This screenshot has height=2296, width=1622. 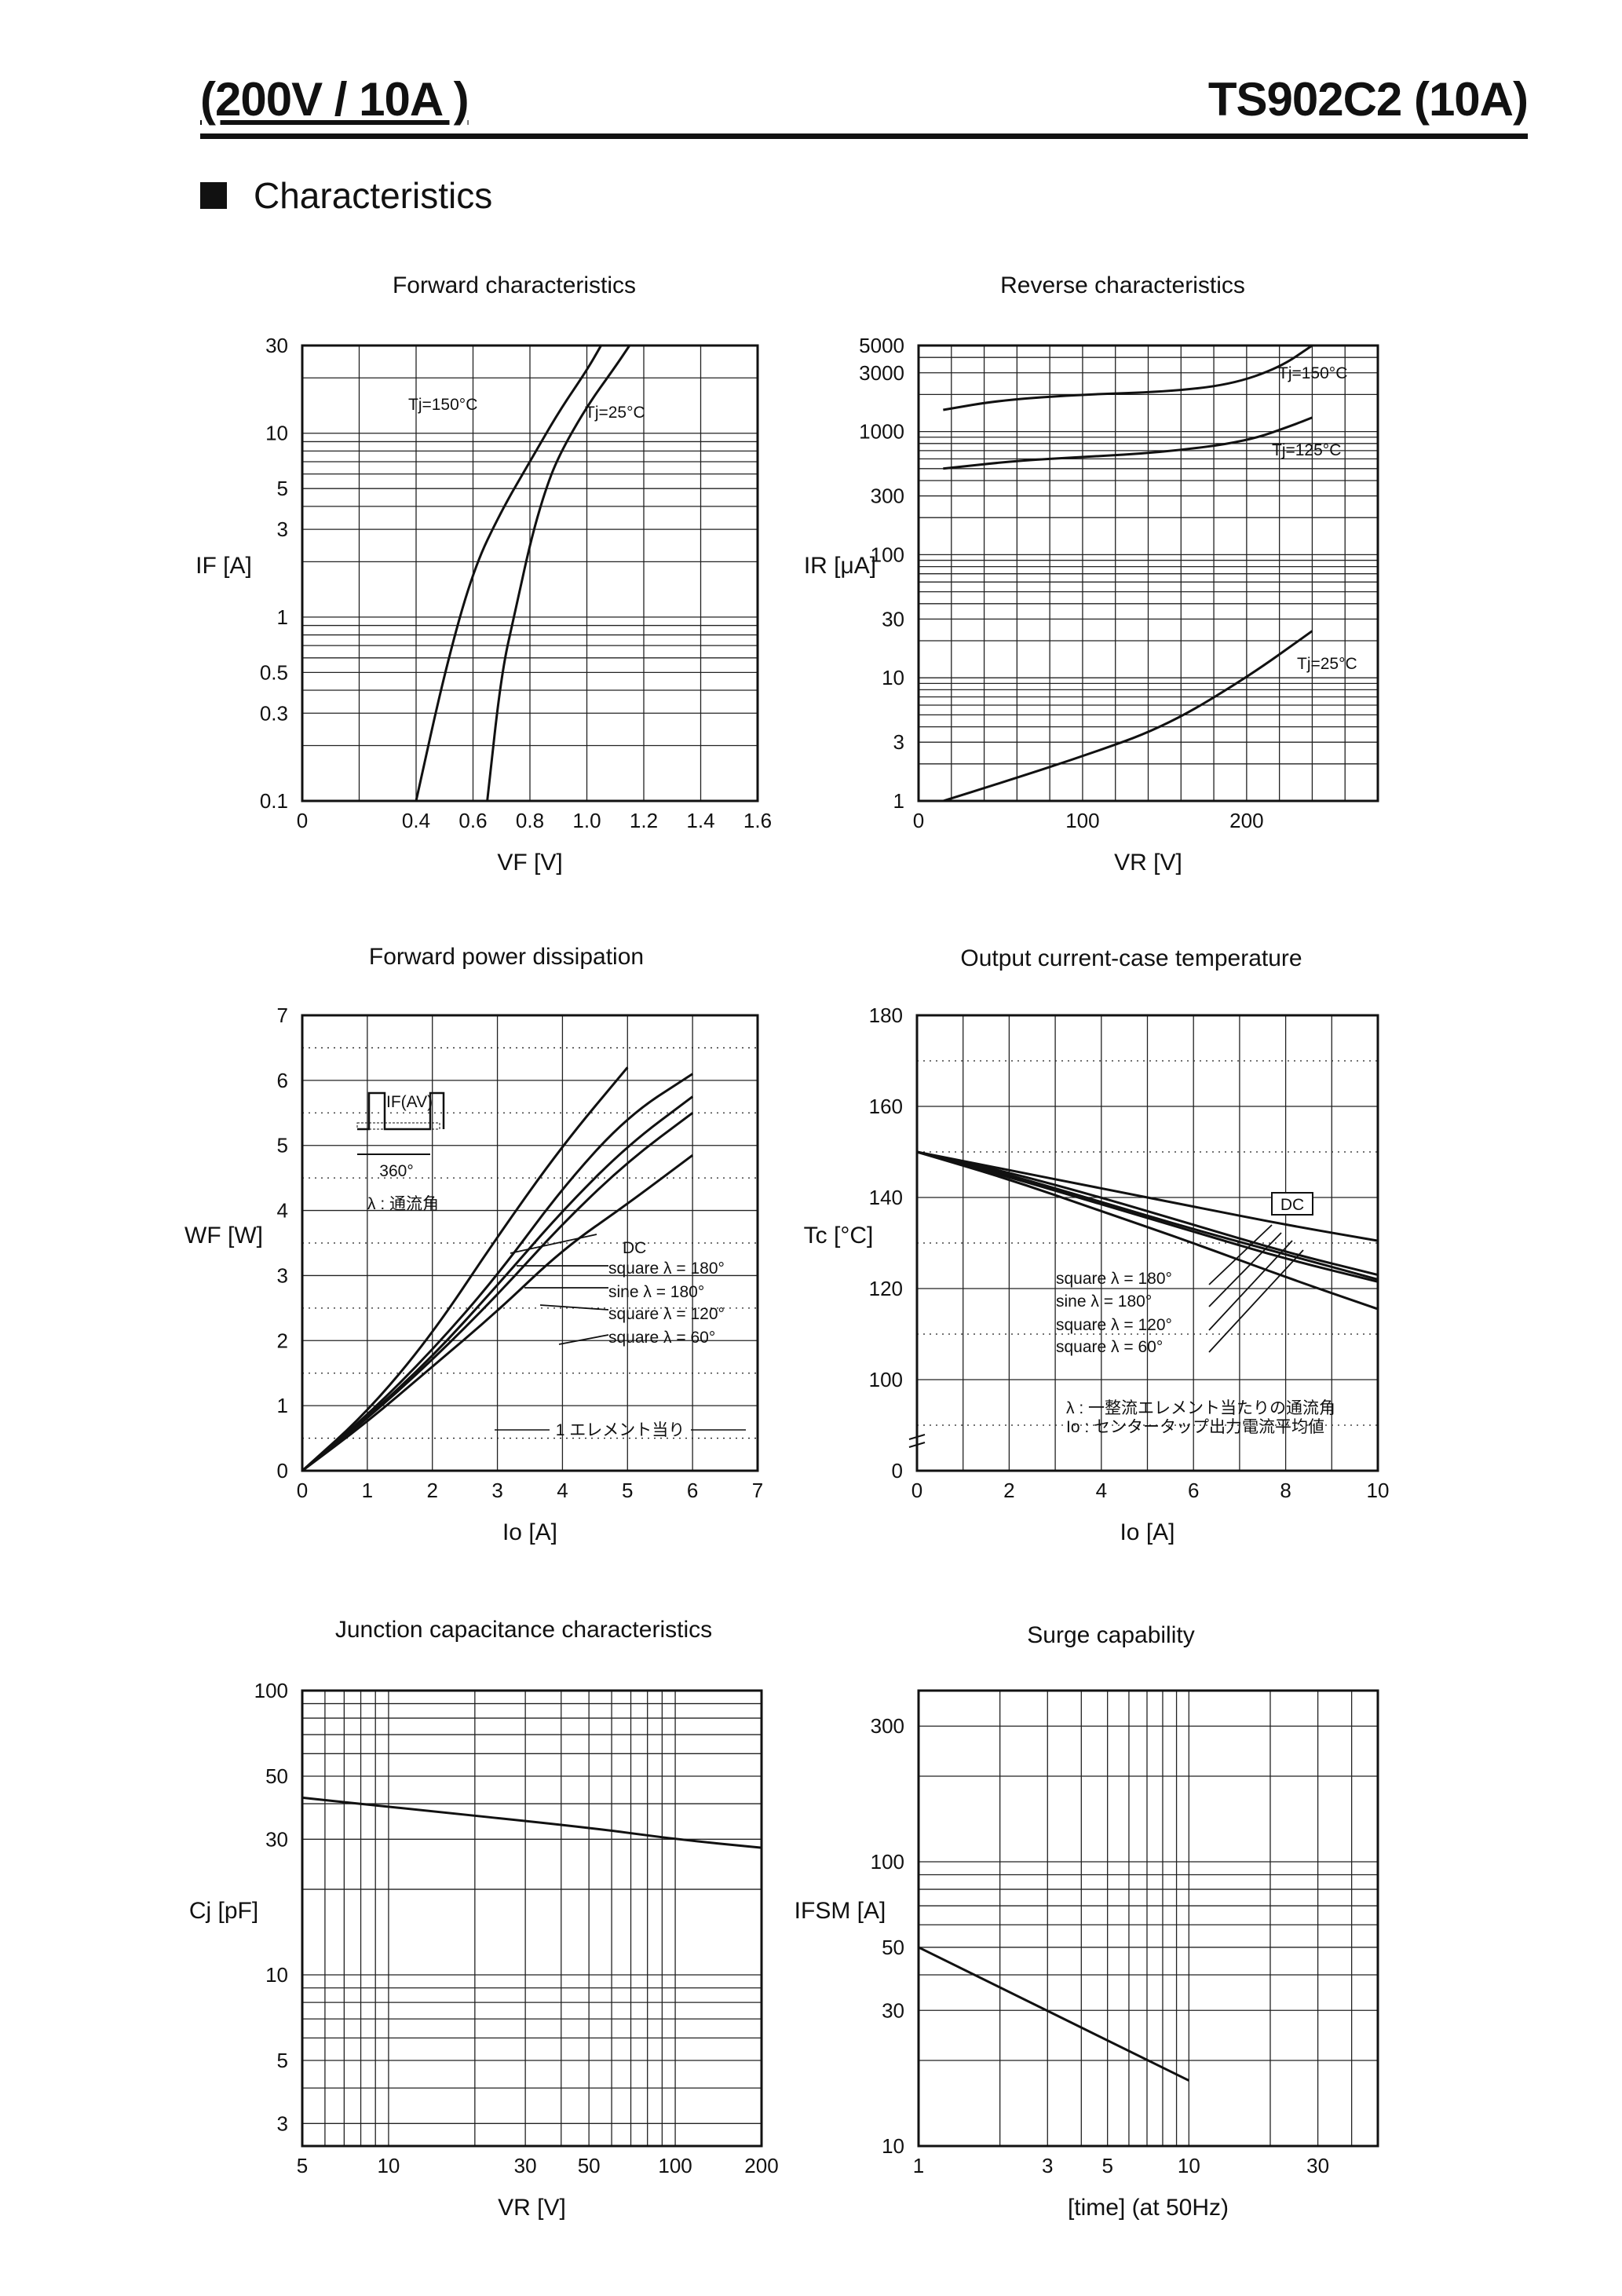 What do you see at coordinates (523, 1630) in the screenshot?
I see `chart-title: Junction capacitance characteristics` at bounding box center [523, 1630].